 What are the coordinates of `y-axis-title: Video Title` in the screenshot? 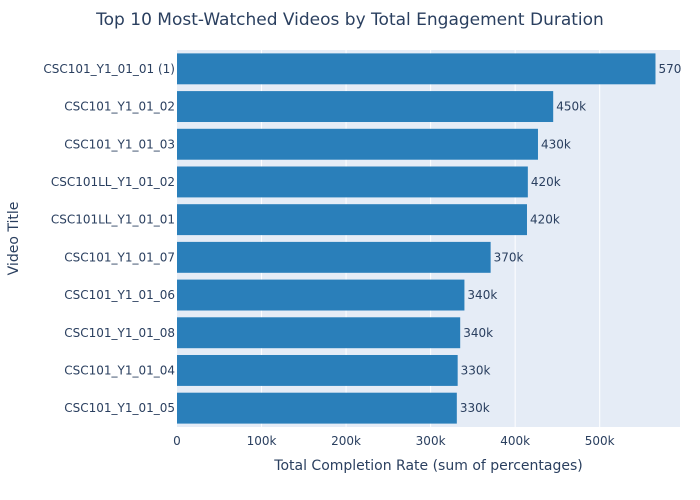 It's located at (14, 239).